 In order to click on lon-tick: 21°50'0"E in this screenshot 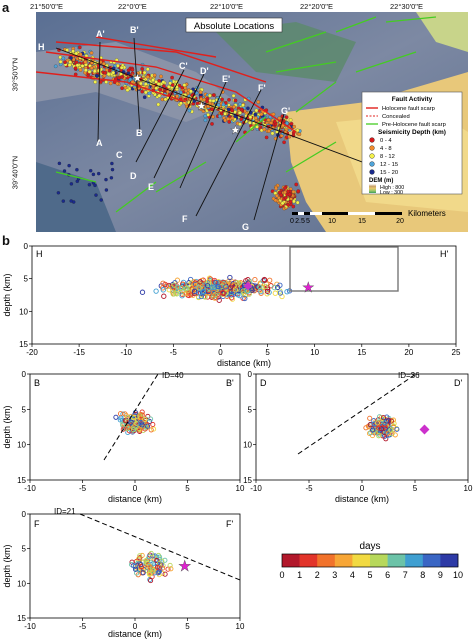, I will do `click(46, 6)`.